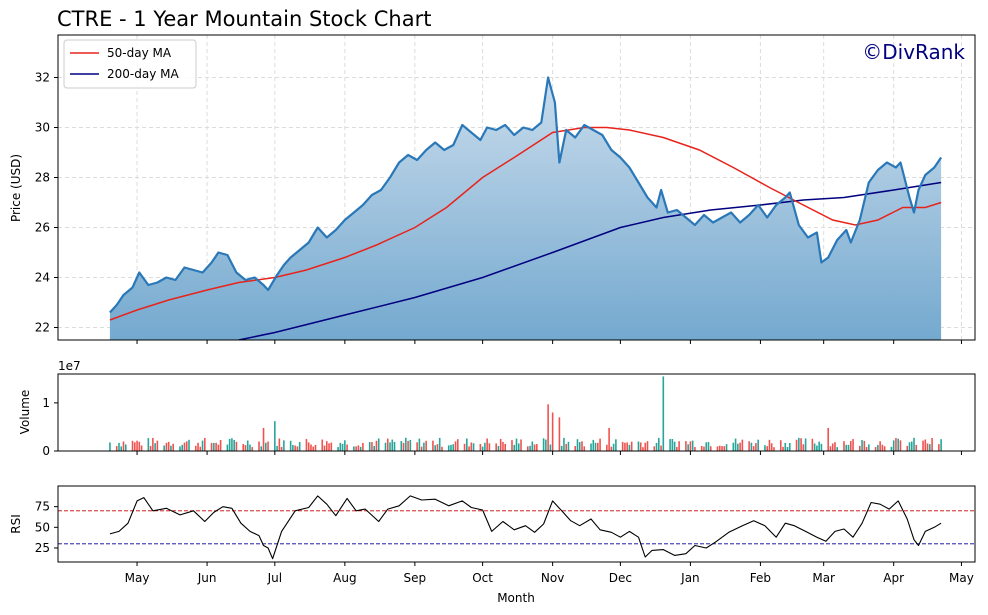  I want to click on legend: 50-day MA 200-day MA, so click(130, 64).